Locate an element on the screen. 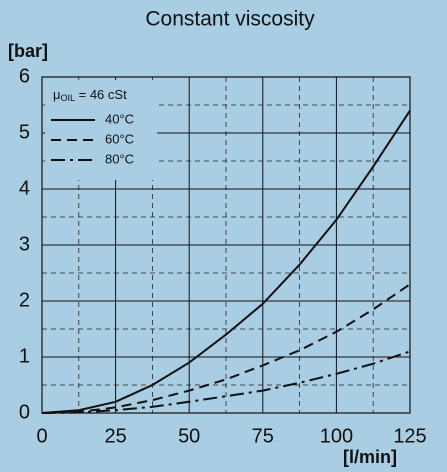  legend-note-subscript: OIL is located at coordinates (68, 98).